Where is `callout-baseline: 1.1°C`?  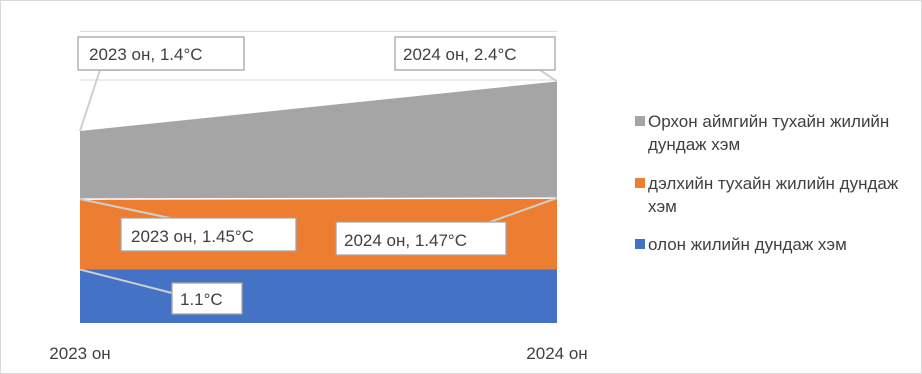
callout-baseline: 1.1°C is located at coordinates (207, 298).